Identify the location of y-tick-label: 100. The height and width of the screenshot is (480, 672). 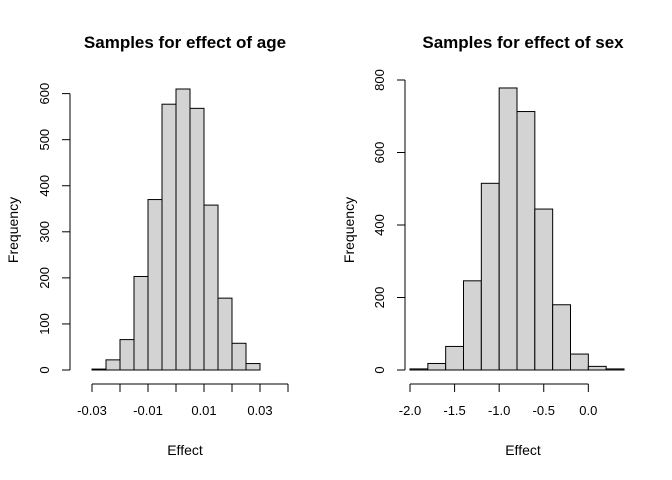
(44, 324).